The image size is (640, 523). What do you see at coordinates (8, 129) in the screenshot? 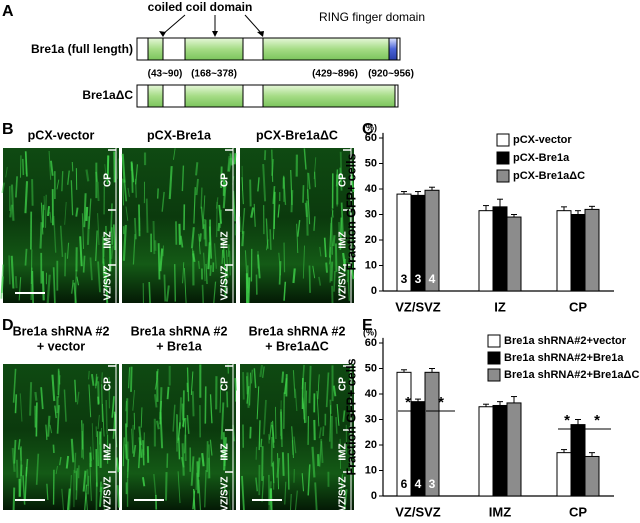
I see `panel-label: B` at bounding box center [8, 129].